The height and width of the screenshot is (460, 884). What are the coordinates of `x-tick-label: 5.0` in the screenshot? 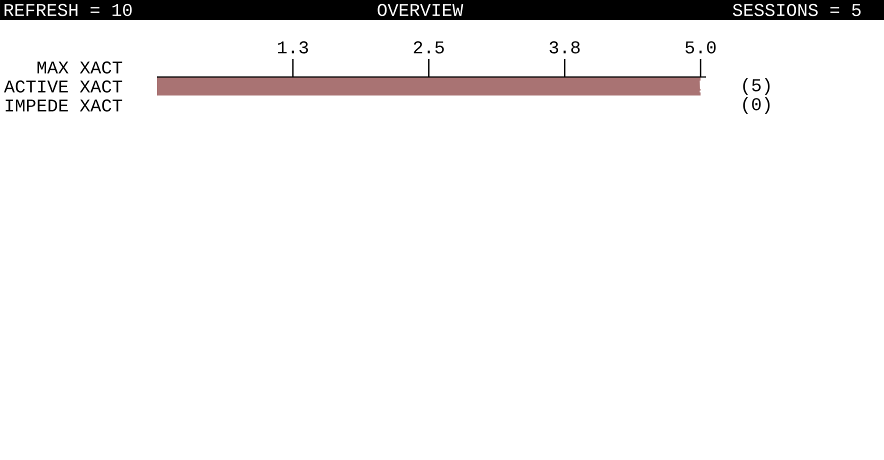 It's located at (700, 47).